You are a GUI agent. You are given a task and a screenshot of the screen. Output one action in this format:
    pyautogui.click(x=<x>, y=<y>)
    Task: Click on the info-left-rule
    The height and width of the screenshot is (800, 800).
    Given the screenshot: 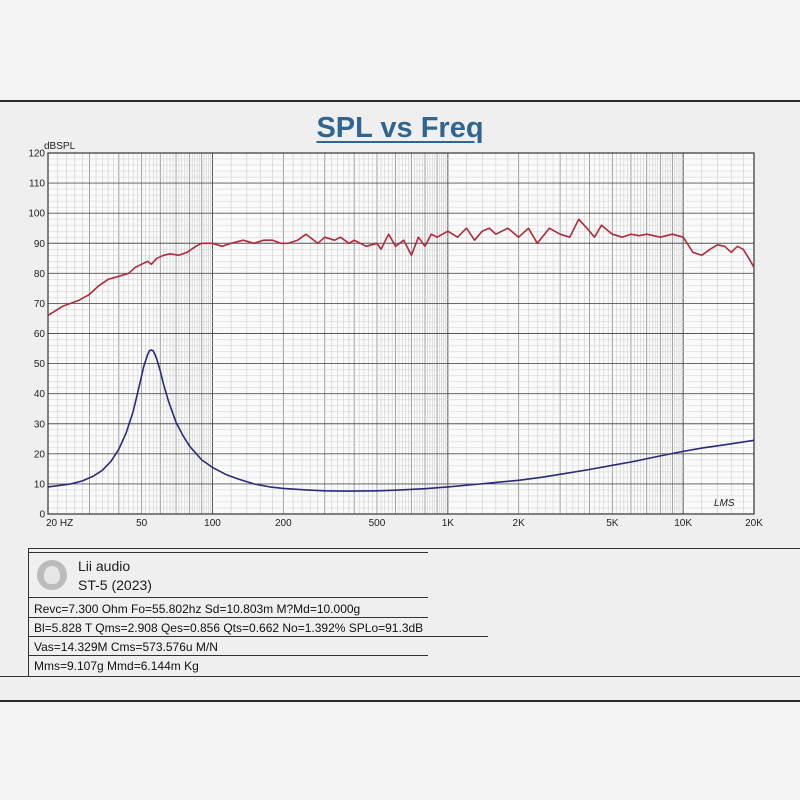 What is the action you would take?
    pyautogui.click(x=28, y=612)
    